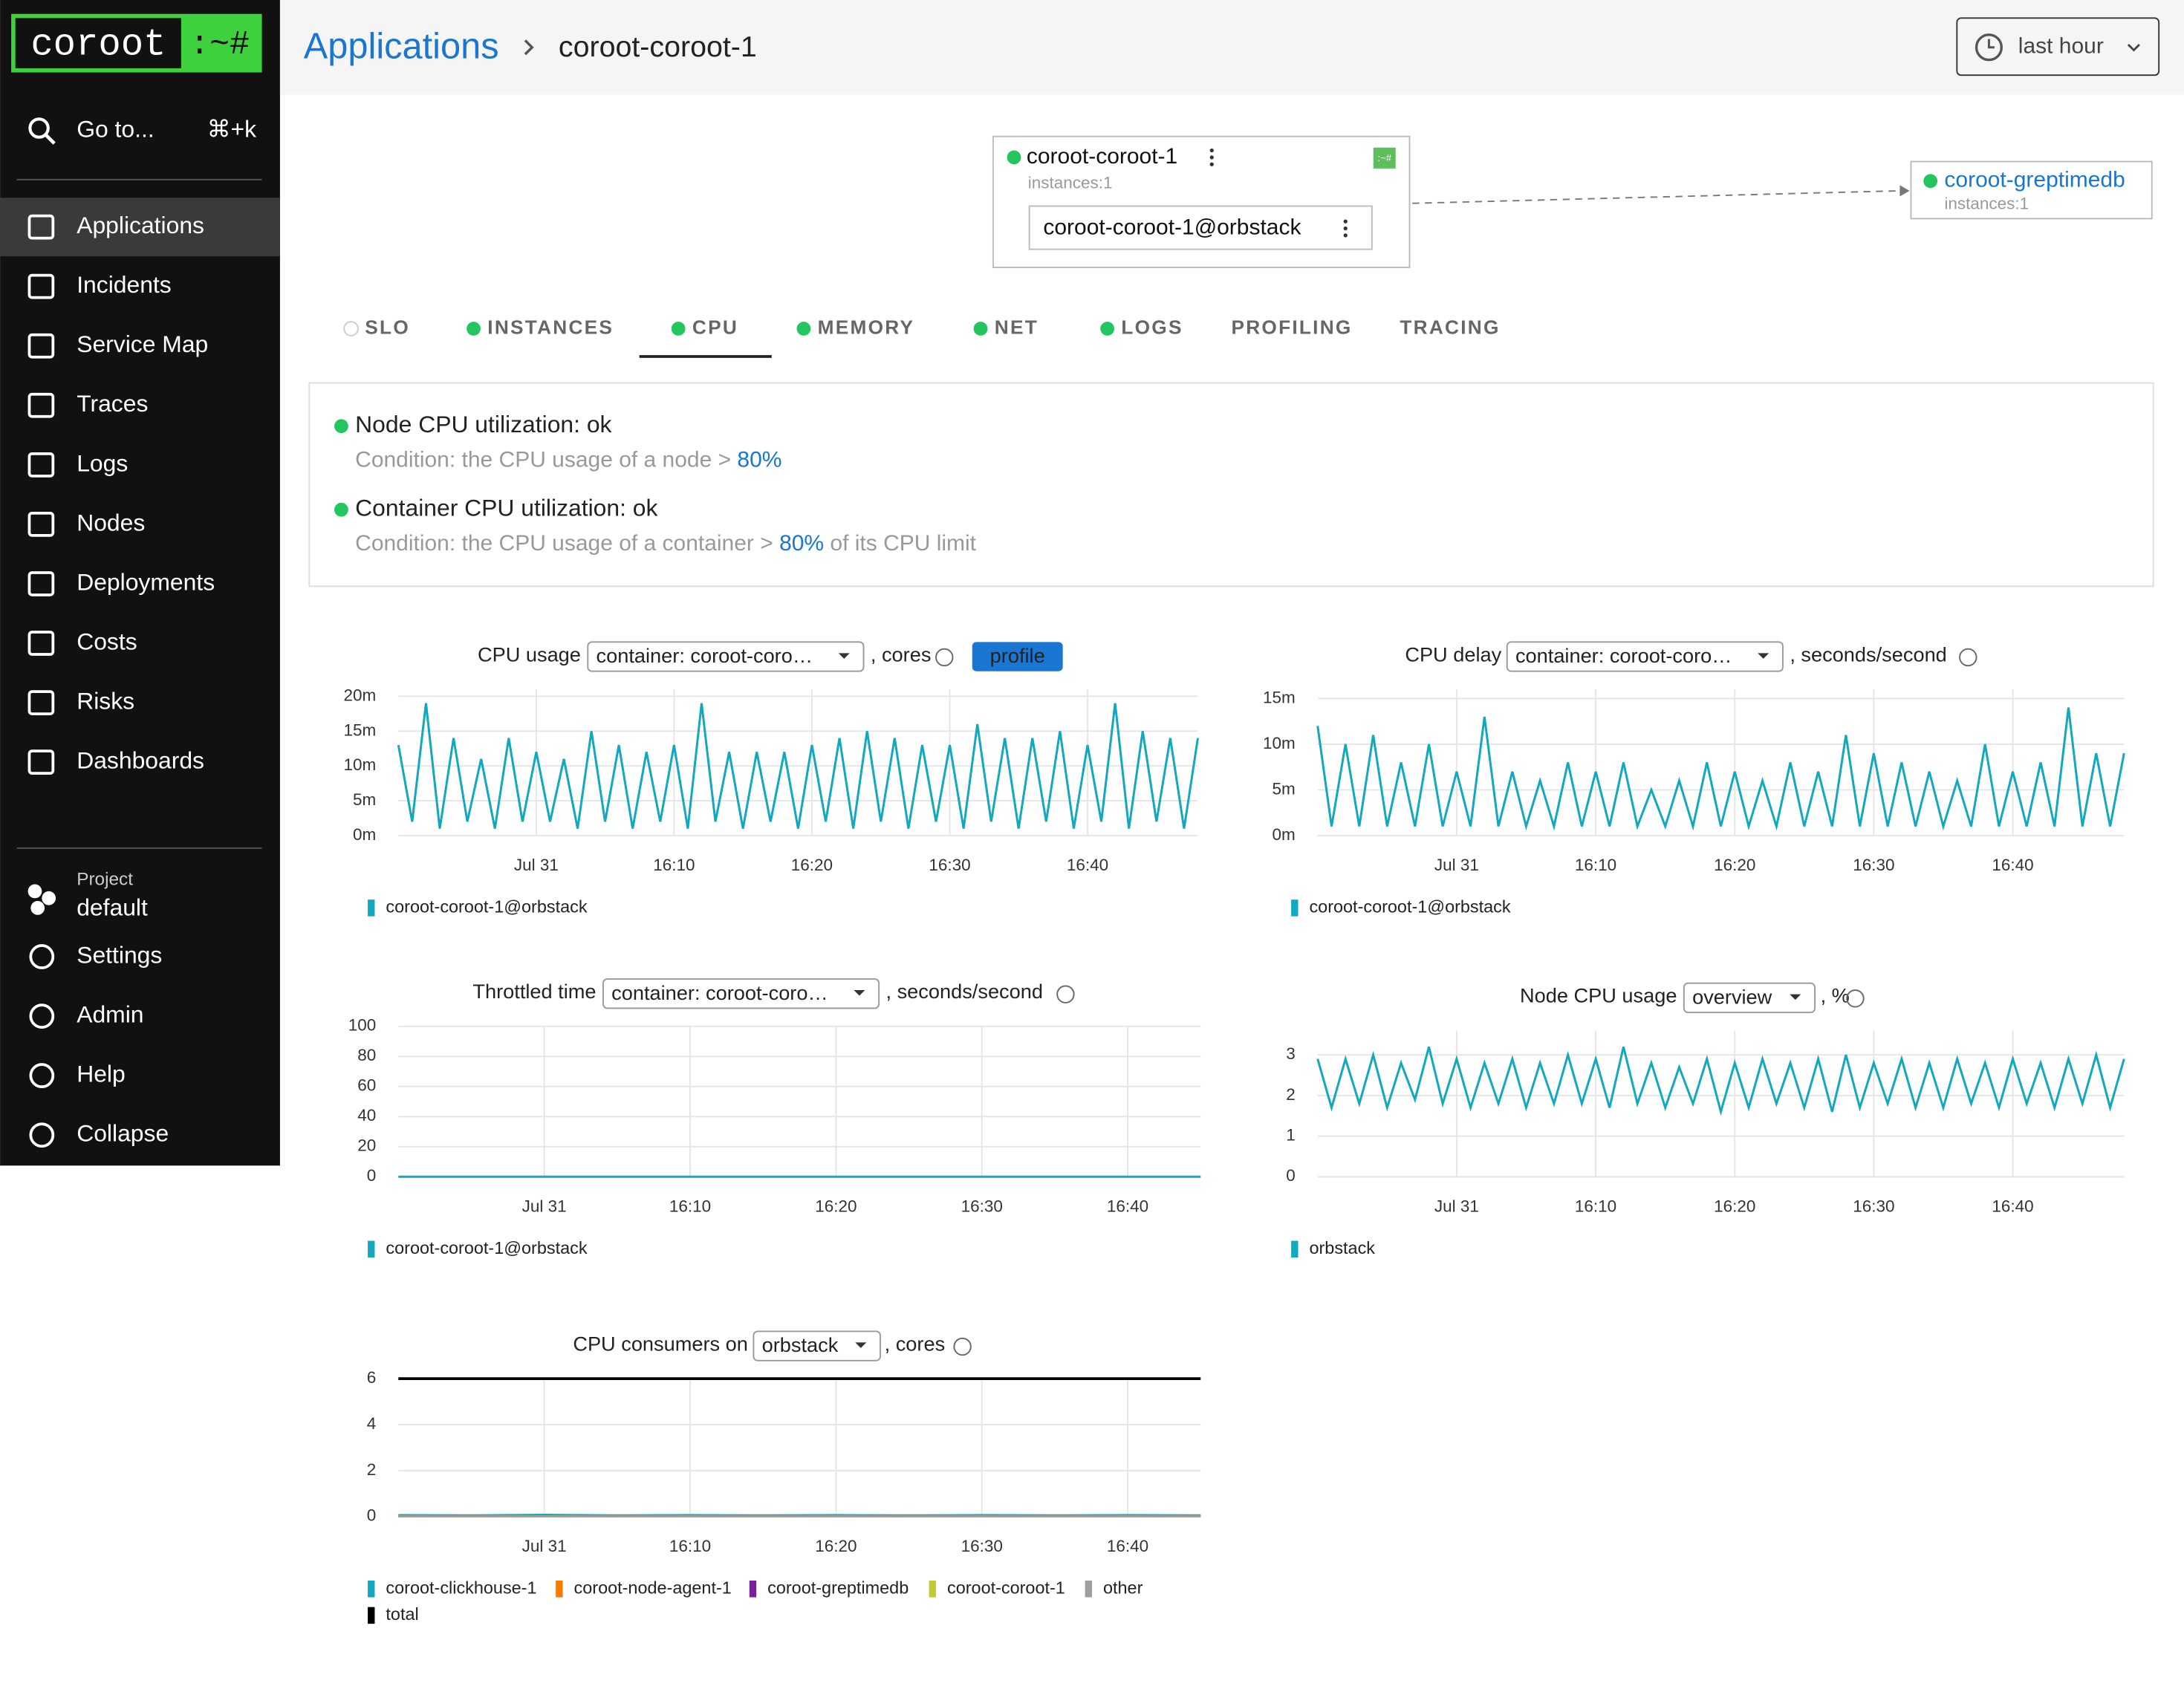 This screenshot has height=1692, width=2184. Describe the element at coordinates (506, 508) in the screenshot. I see `check-title: Container CPU utilization: ok` at that location.